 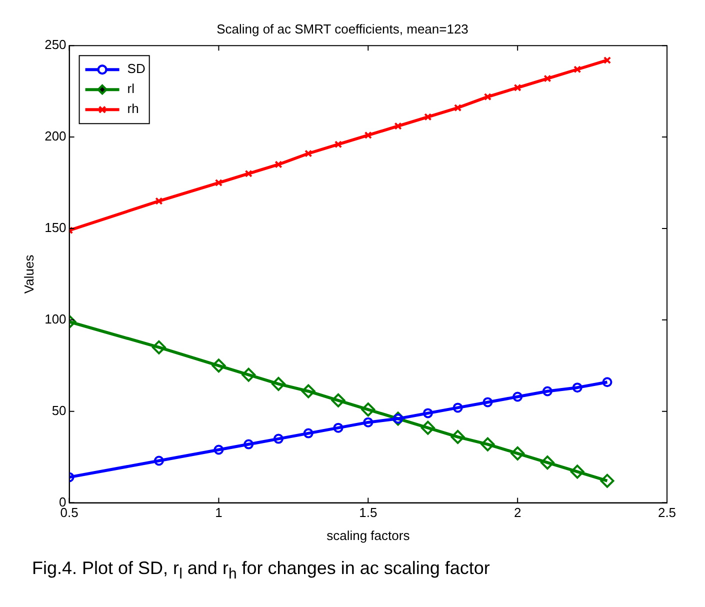 What do you see at coordinates (59, 410) in the screenshot?
I see `y-tick-label: 50` at bounding box center [59, 410].